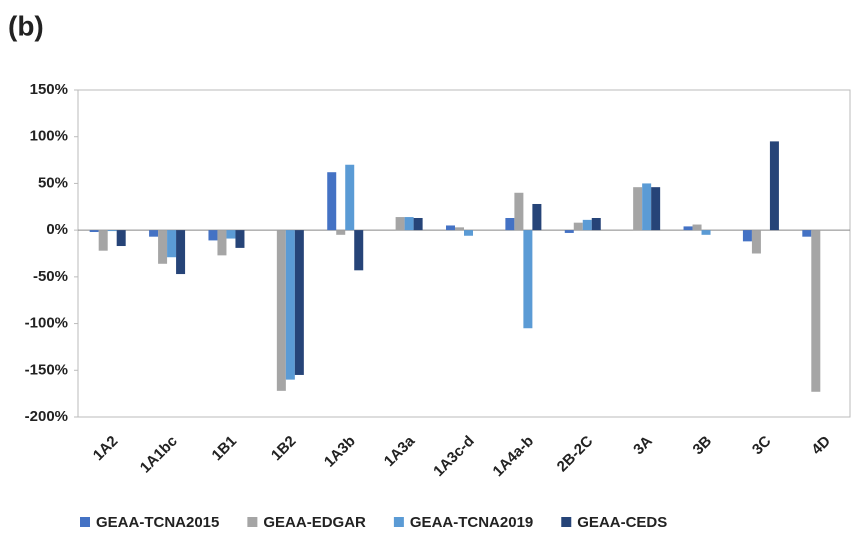 The height and width of the screenshot is (537, 854). What do you see at coordinates (821, 446) in the screenshot?
I see `x-tick-label: 4D` at bounding box center [821, 446].